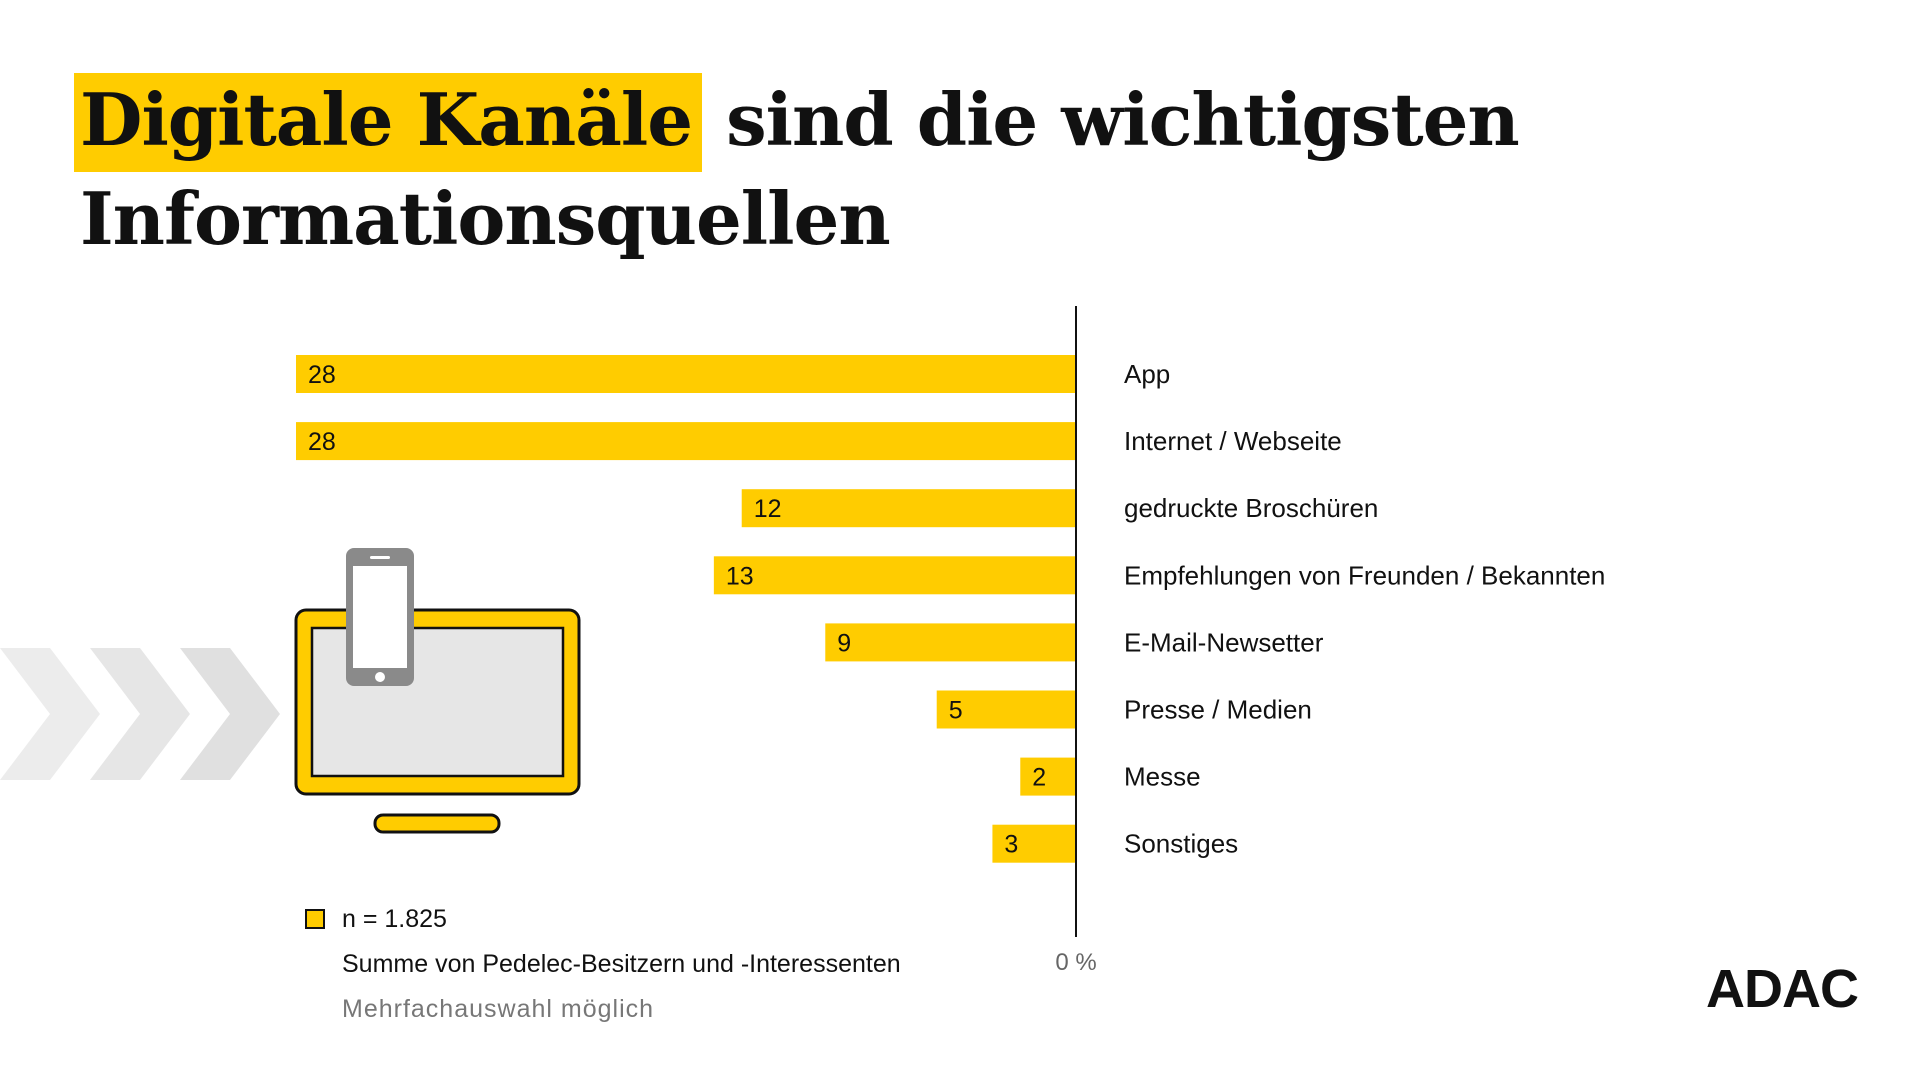  What do you see at coordinates (380, 557) in the screenshot?
I see `phone-speaker` at bounding box center [380, 557].